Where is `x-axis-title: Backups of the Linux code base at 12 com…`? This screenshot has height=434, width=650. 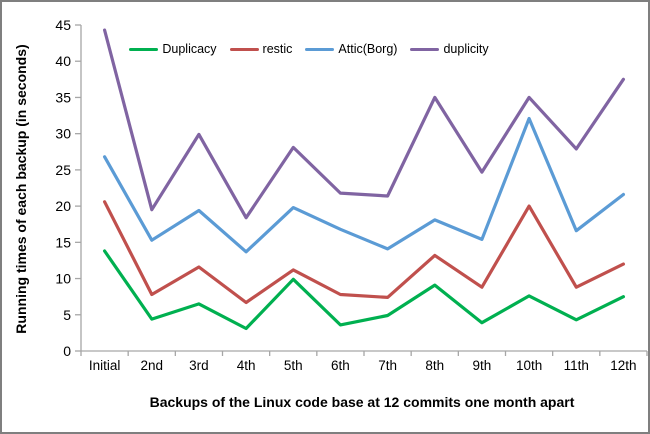 x-axis-title: Backups of the Linux code base at 12 com… is located at coordinates (362, 402).